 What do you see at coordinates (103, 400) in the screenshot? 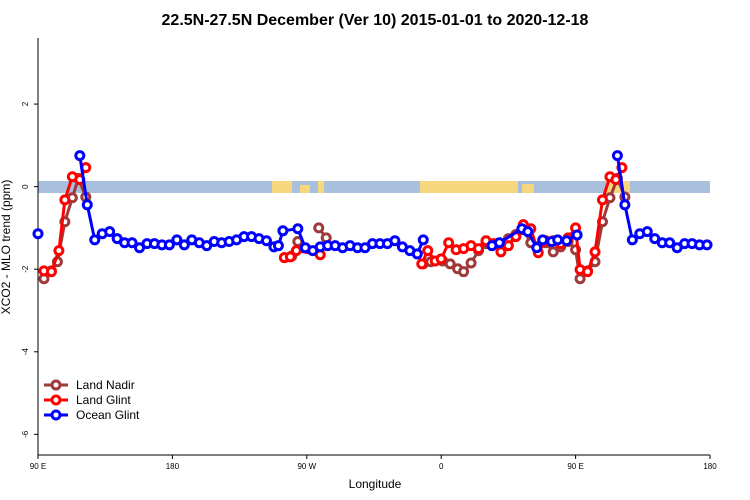
I see `legend-label: Land Glint` at bounding box center [103, 400].